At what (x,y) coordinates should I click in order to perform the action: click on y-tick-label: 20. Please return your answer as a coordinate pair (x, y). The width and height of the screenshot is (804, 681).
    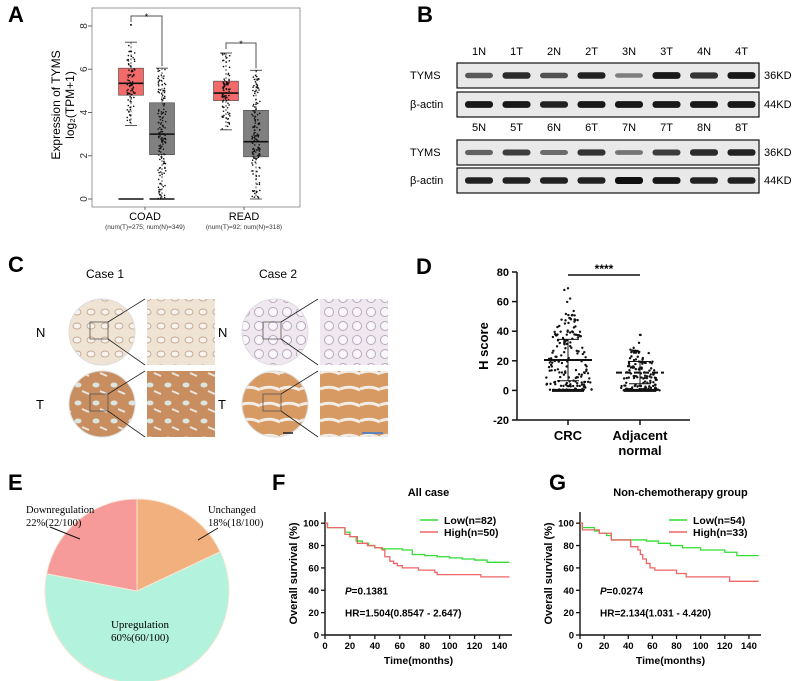
    Looking at the image, I should click on (568, 613).